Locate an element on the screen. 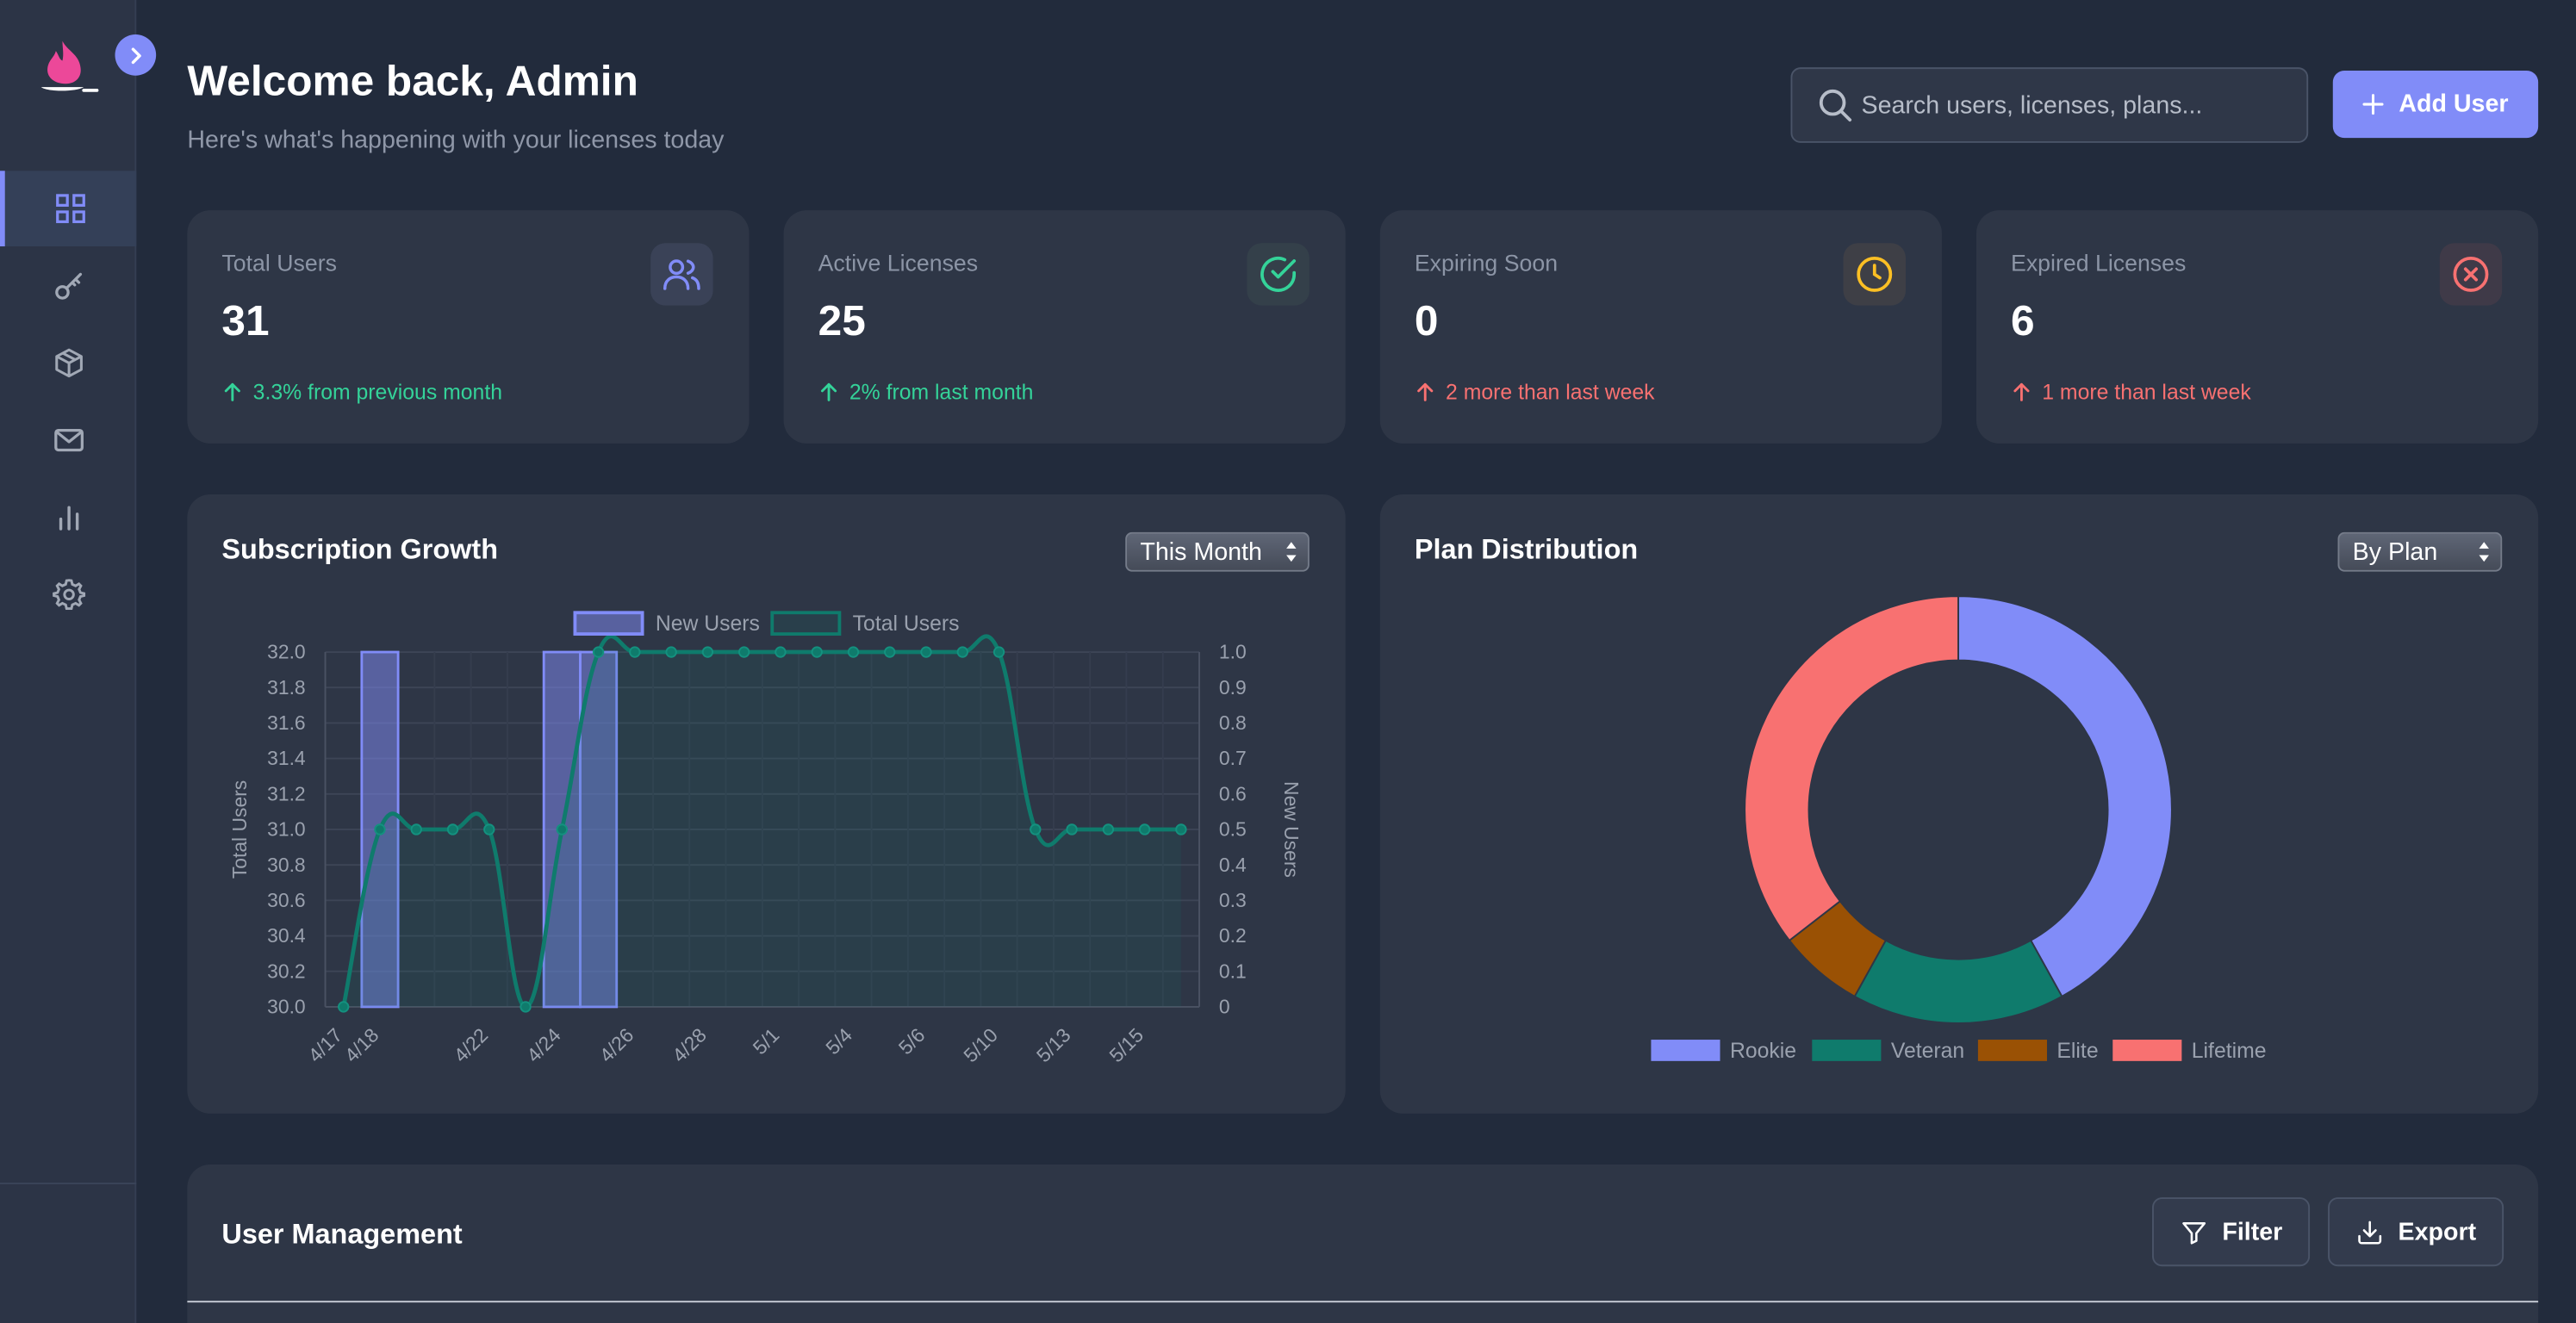  stat-trend-text: 1 more than last week is located at coordinates (2147, 392).